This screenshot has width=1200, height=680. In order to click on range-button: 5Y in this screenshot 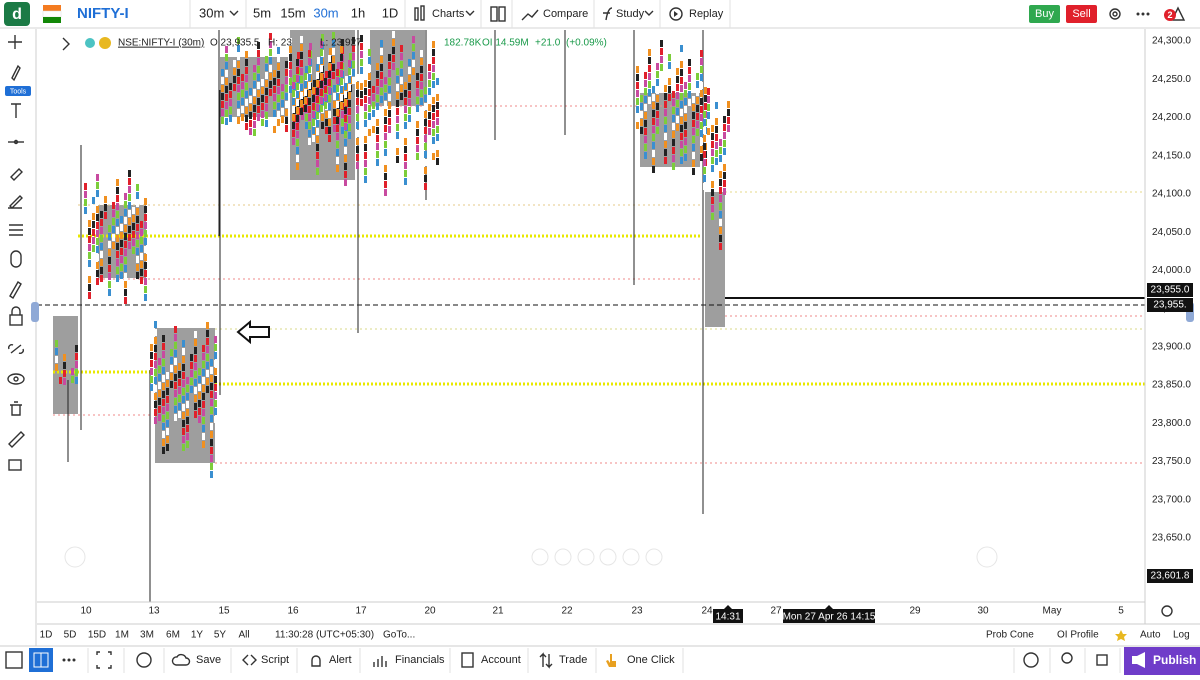, I will do `click(220, 635)`.